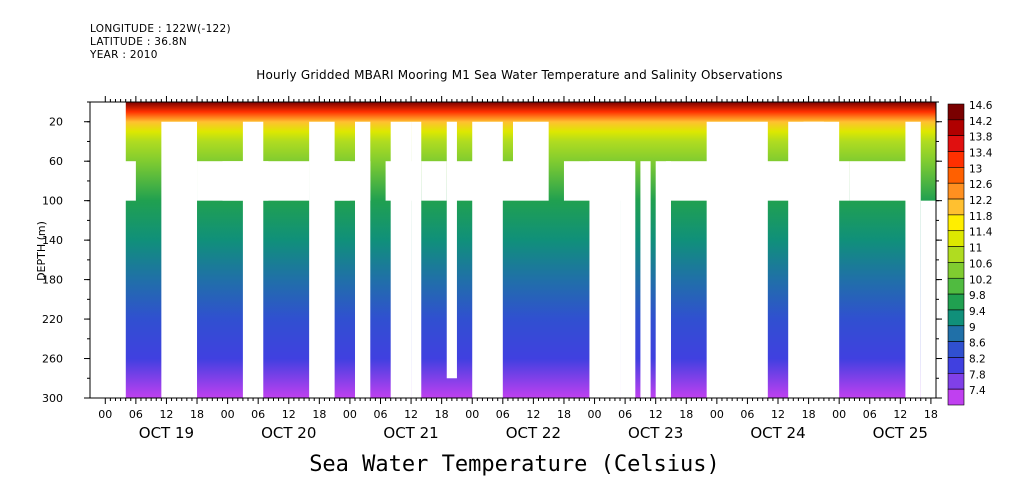 Image resolution: width=1009 pixels, height=504 pixels. What do you see at coordinates (41, 251) in the screenshot?
I see `y-axis-label: DEPTH (m)` at bounding box center [41, 251].